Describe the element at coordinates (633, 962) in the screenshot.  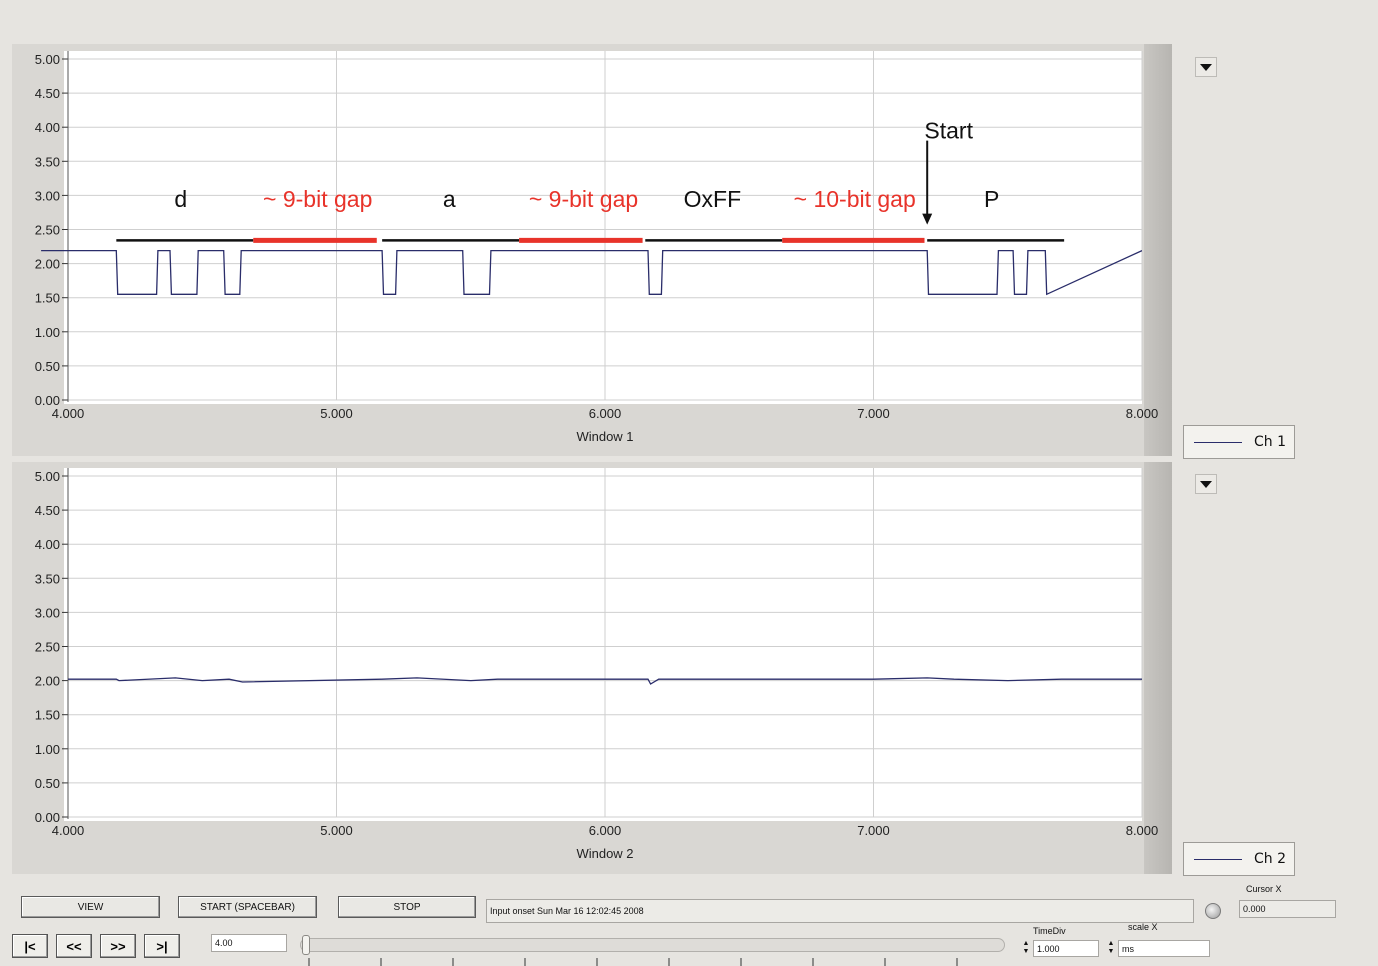
I see `slider-ticks` at that location.